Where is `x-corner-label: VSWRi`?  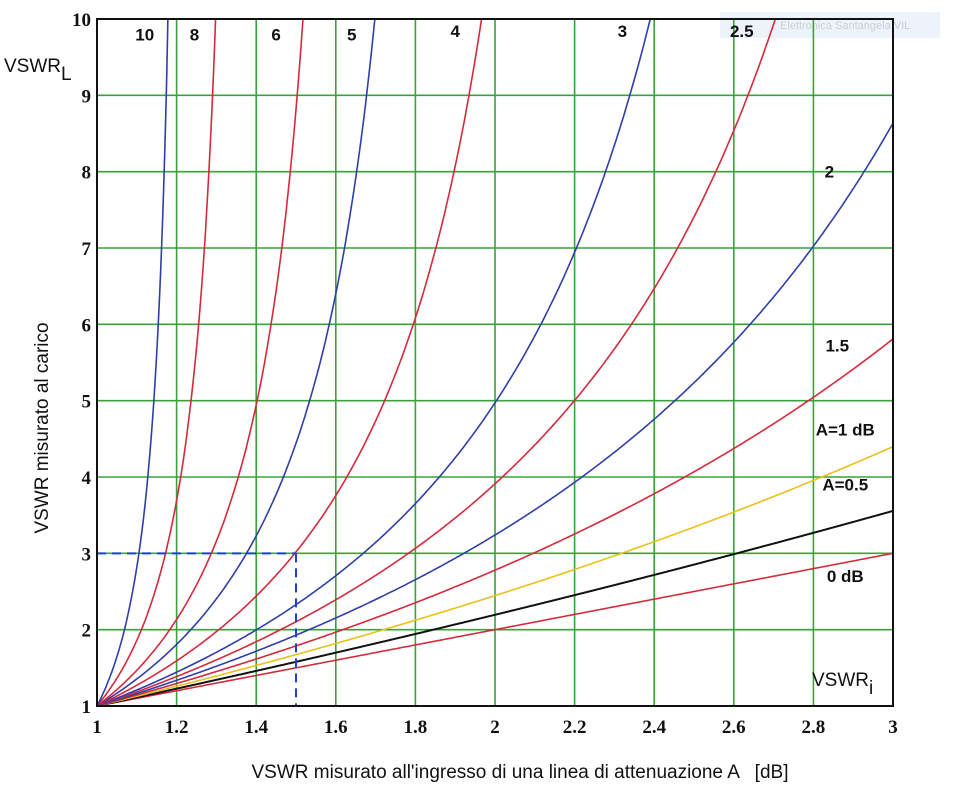 x-corner-label: VSWRi is located at coordinates (842, 684).